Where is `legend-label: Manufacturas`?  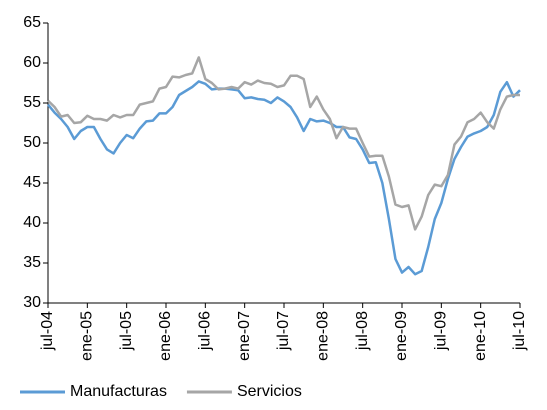
legend-label: Manufacturas is located at coordinates (118, 391).